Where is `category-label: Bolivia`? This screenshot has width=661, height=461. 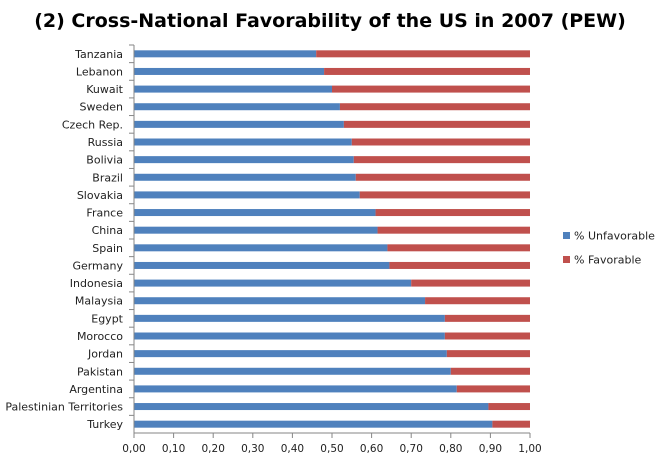
category-label: Bolivia is located at coordinates (104, 160).